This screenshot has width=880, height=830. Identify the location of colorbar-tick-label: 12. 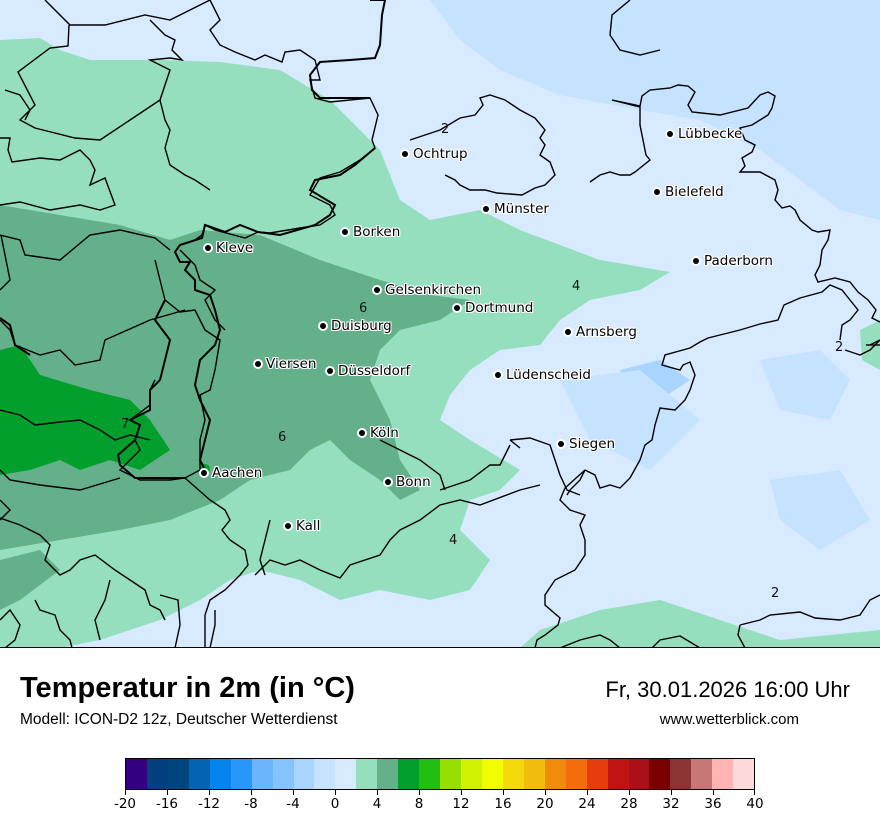
(461, 804).